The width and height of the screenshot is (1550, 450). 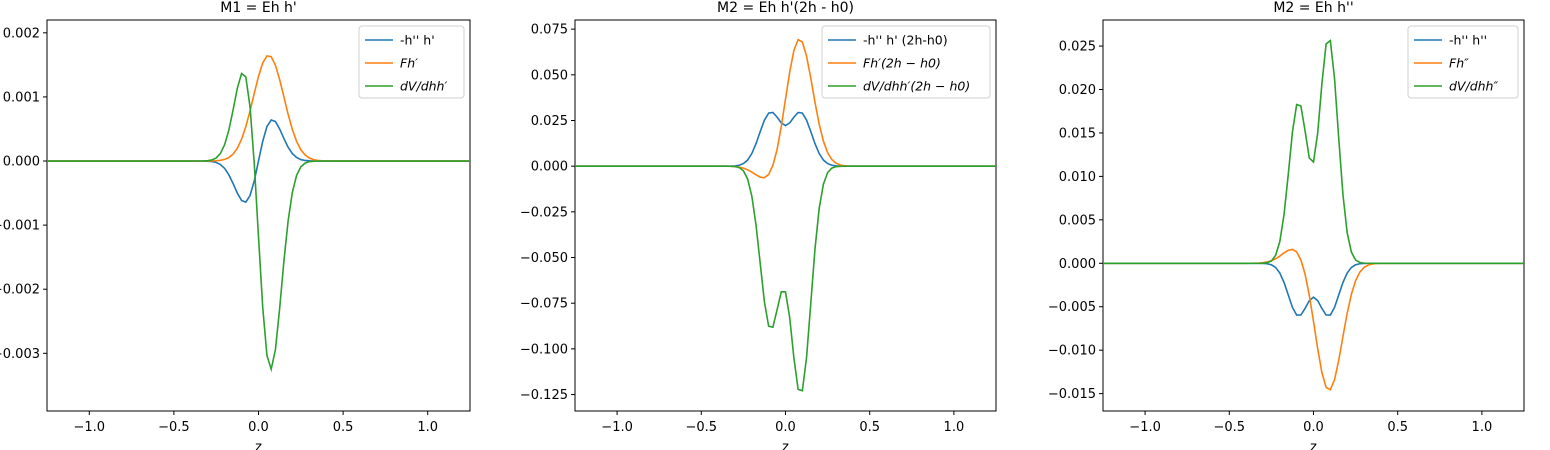 I want to click on y-tick-label: 0.075, so click(x=549, y=30).